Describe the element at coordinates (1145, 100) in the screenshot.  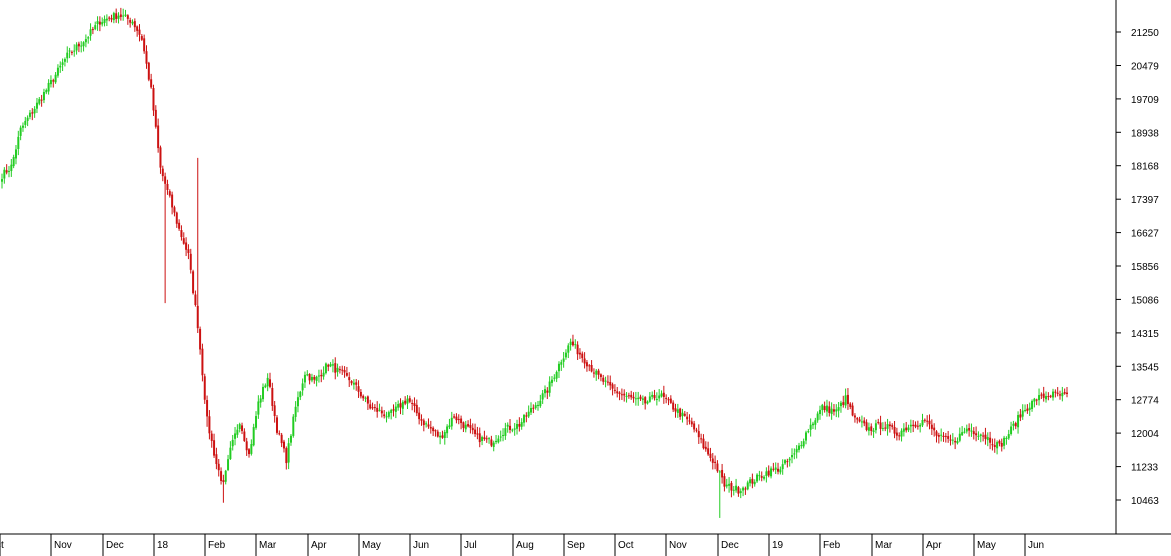
I see `y-tick-label: 19709` at that location.